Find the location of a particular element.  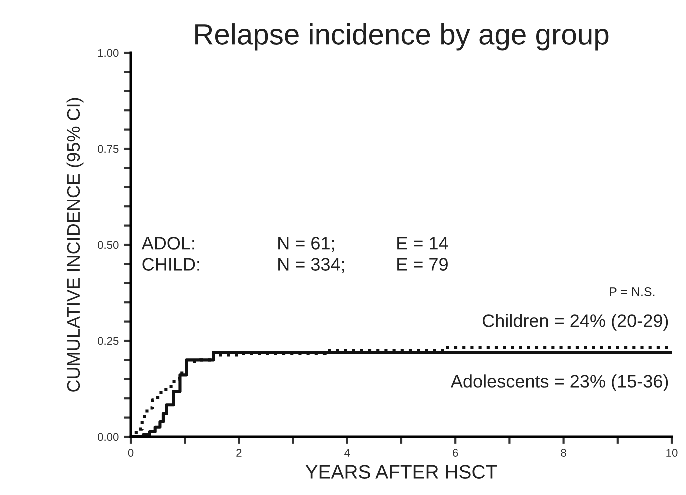

chart-title: Relapse incidence by age group is located at coordinates (402, 37).